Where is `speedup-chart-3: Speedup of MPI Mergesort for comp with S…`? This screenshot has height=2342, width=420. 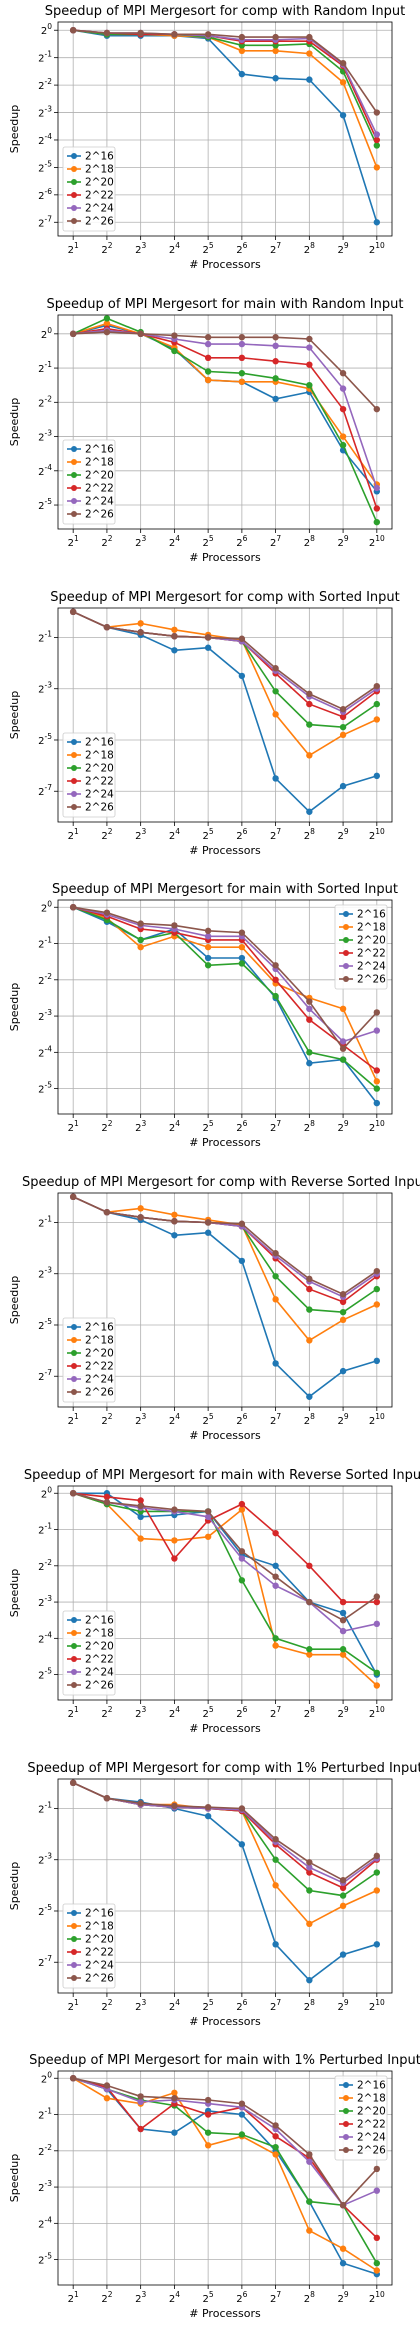
speedup-chart-3: Speedup of MPI Mergesort for comp with S… is located at coordinates (210, 732).